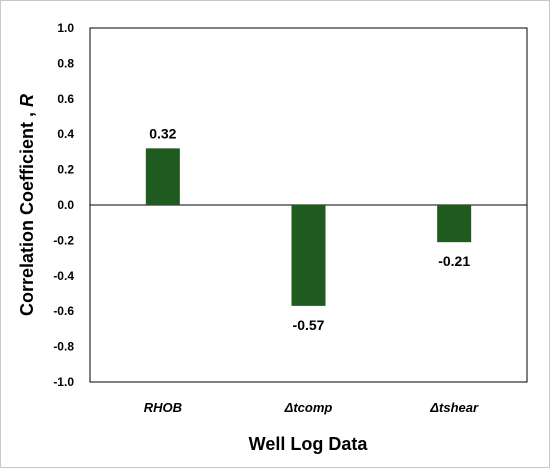  I want to click on category-label: Δtcomp, so click(308, 407).